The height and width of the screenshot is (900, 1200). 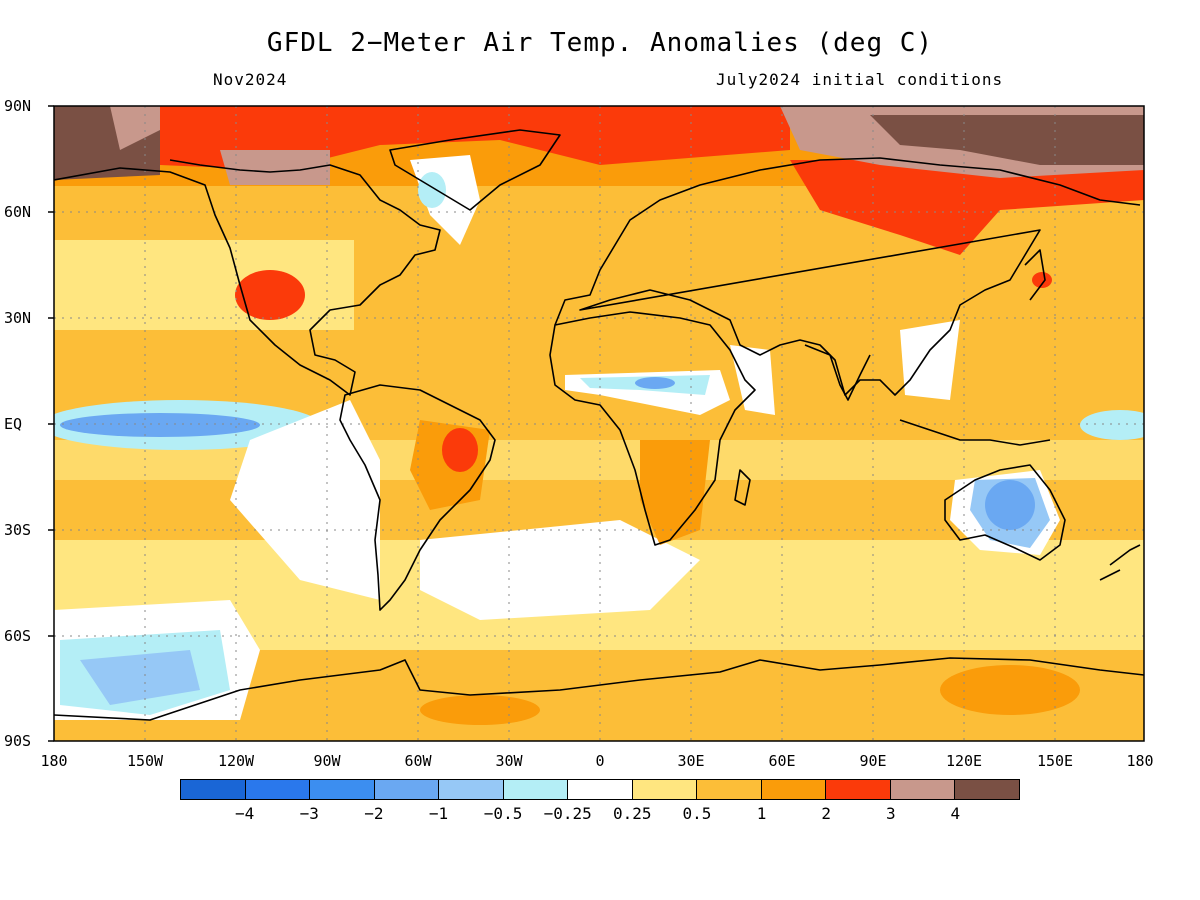 What do you see at coordinates (460, 450) in the screenshot?
I see `field-brazil-very-hot` at bounding box center [460, 450].